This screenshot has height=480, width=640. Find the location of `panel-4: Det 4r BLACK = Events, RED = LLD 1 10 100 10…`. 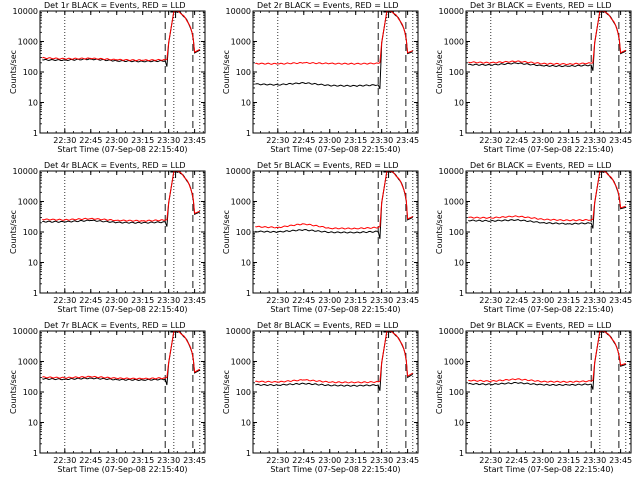

panel-4: Det 4r BLACK = Events, RED = LLD 1 10 100 10… is located at coordinates (107, 237).